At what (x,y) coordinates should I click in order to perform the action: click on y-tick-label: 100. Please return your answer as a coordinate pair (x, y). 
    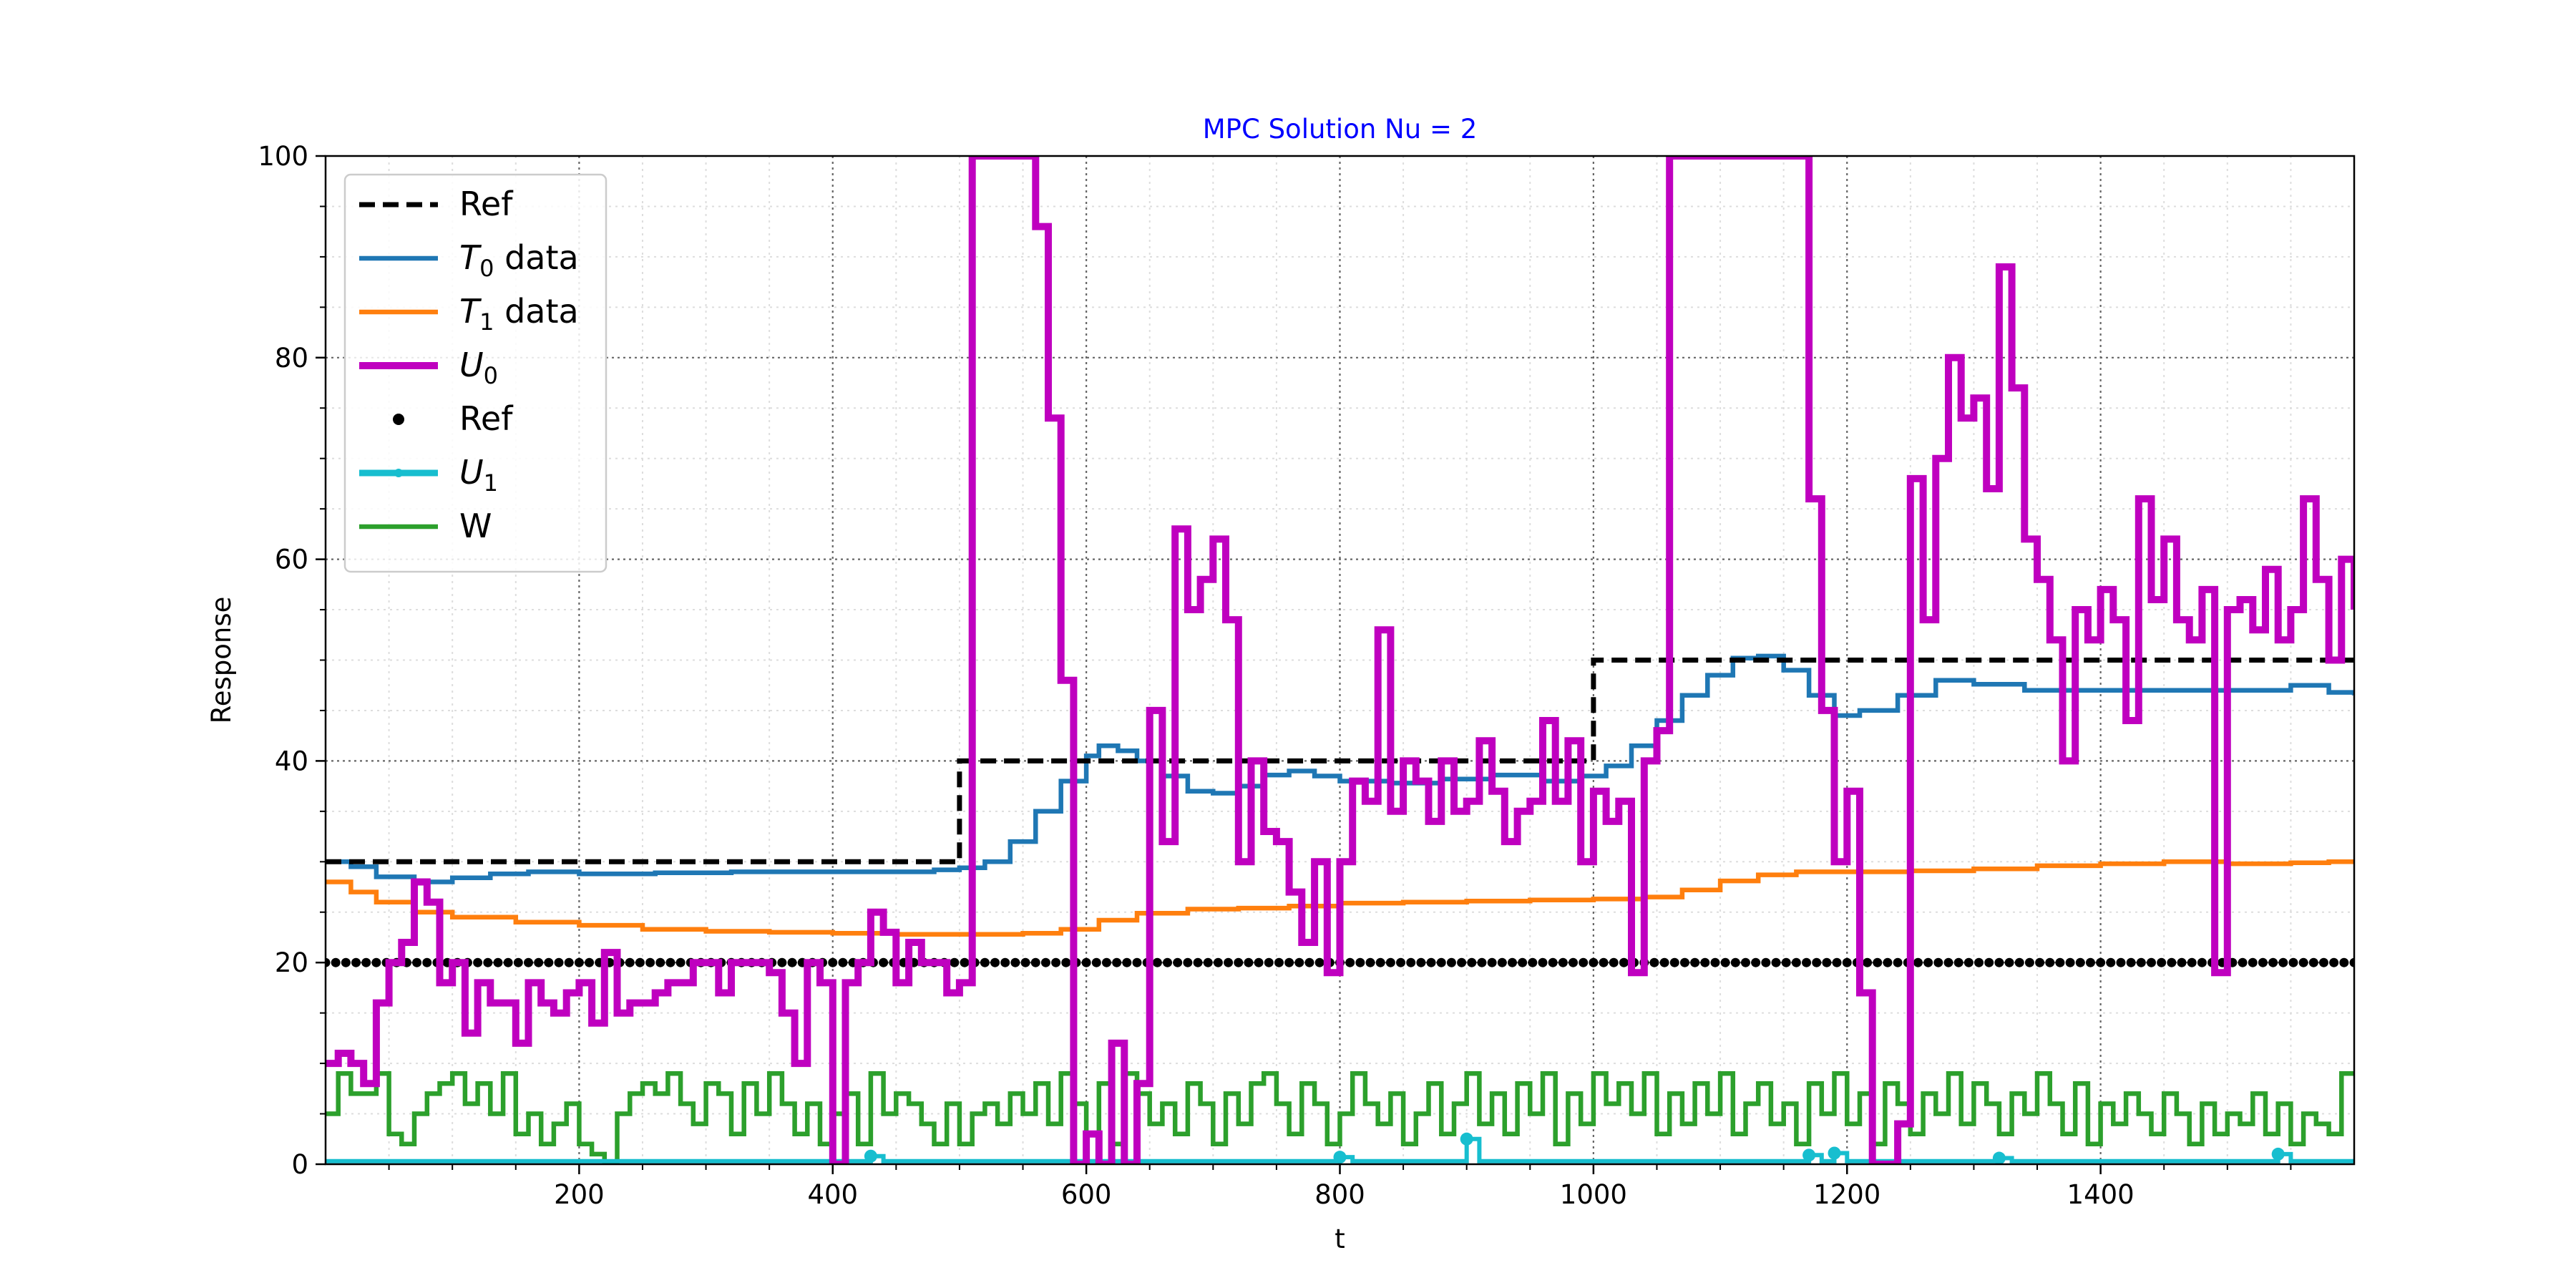
    Looking at the image, I should click on (283, 156).